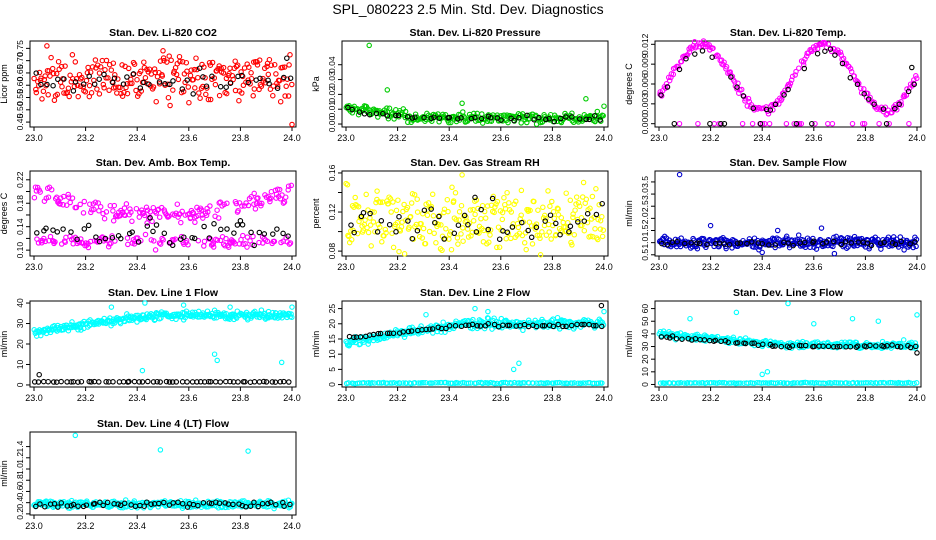  Describe the element at coordinates (788, 214) in the screenshot. I see `data-points` at that location.